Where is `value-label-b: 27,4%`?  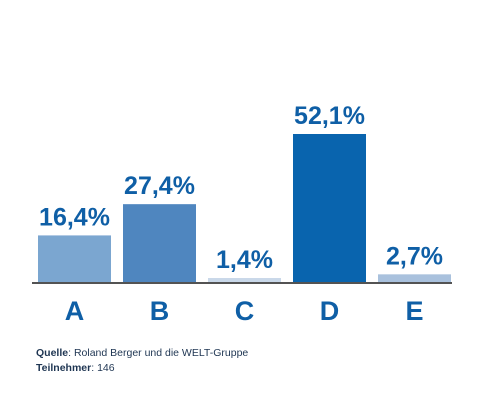
value-label-b: 27,4% is located at coordinates (159, 186).